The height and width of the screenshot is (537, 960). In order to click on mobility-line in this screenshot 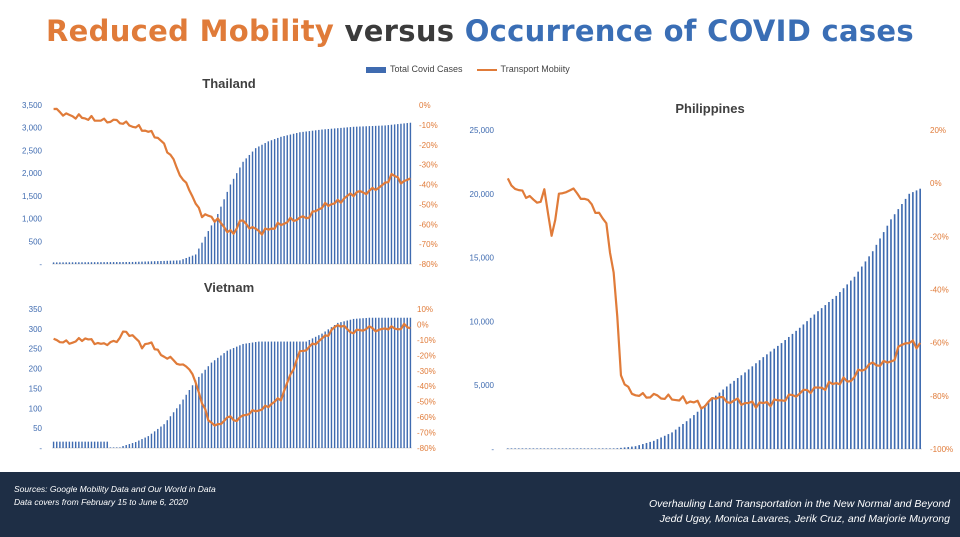, I will do `click(232, 374)`.